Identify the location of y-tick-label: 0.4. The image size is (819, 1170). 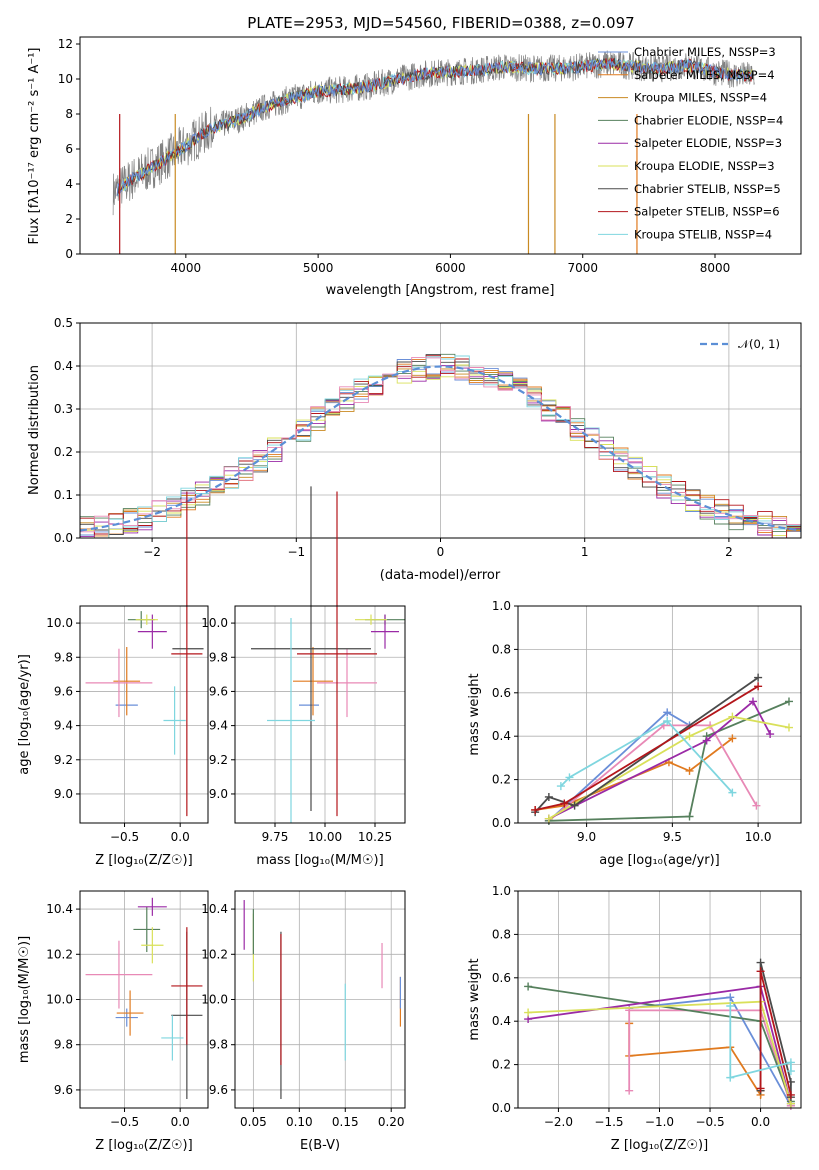
(501, 1021).